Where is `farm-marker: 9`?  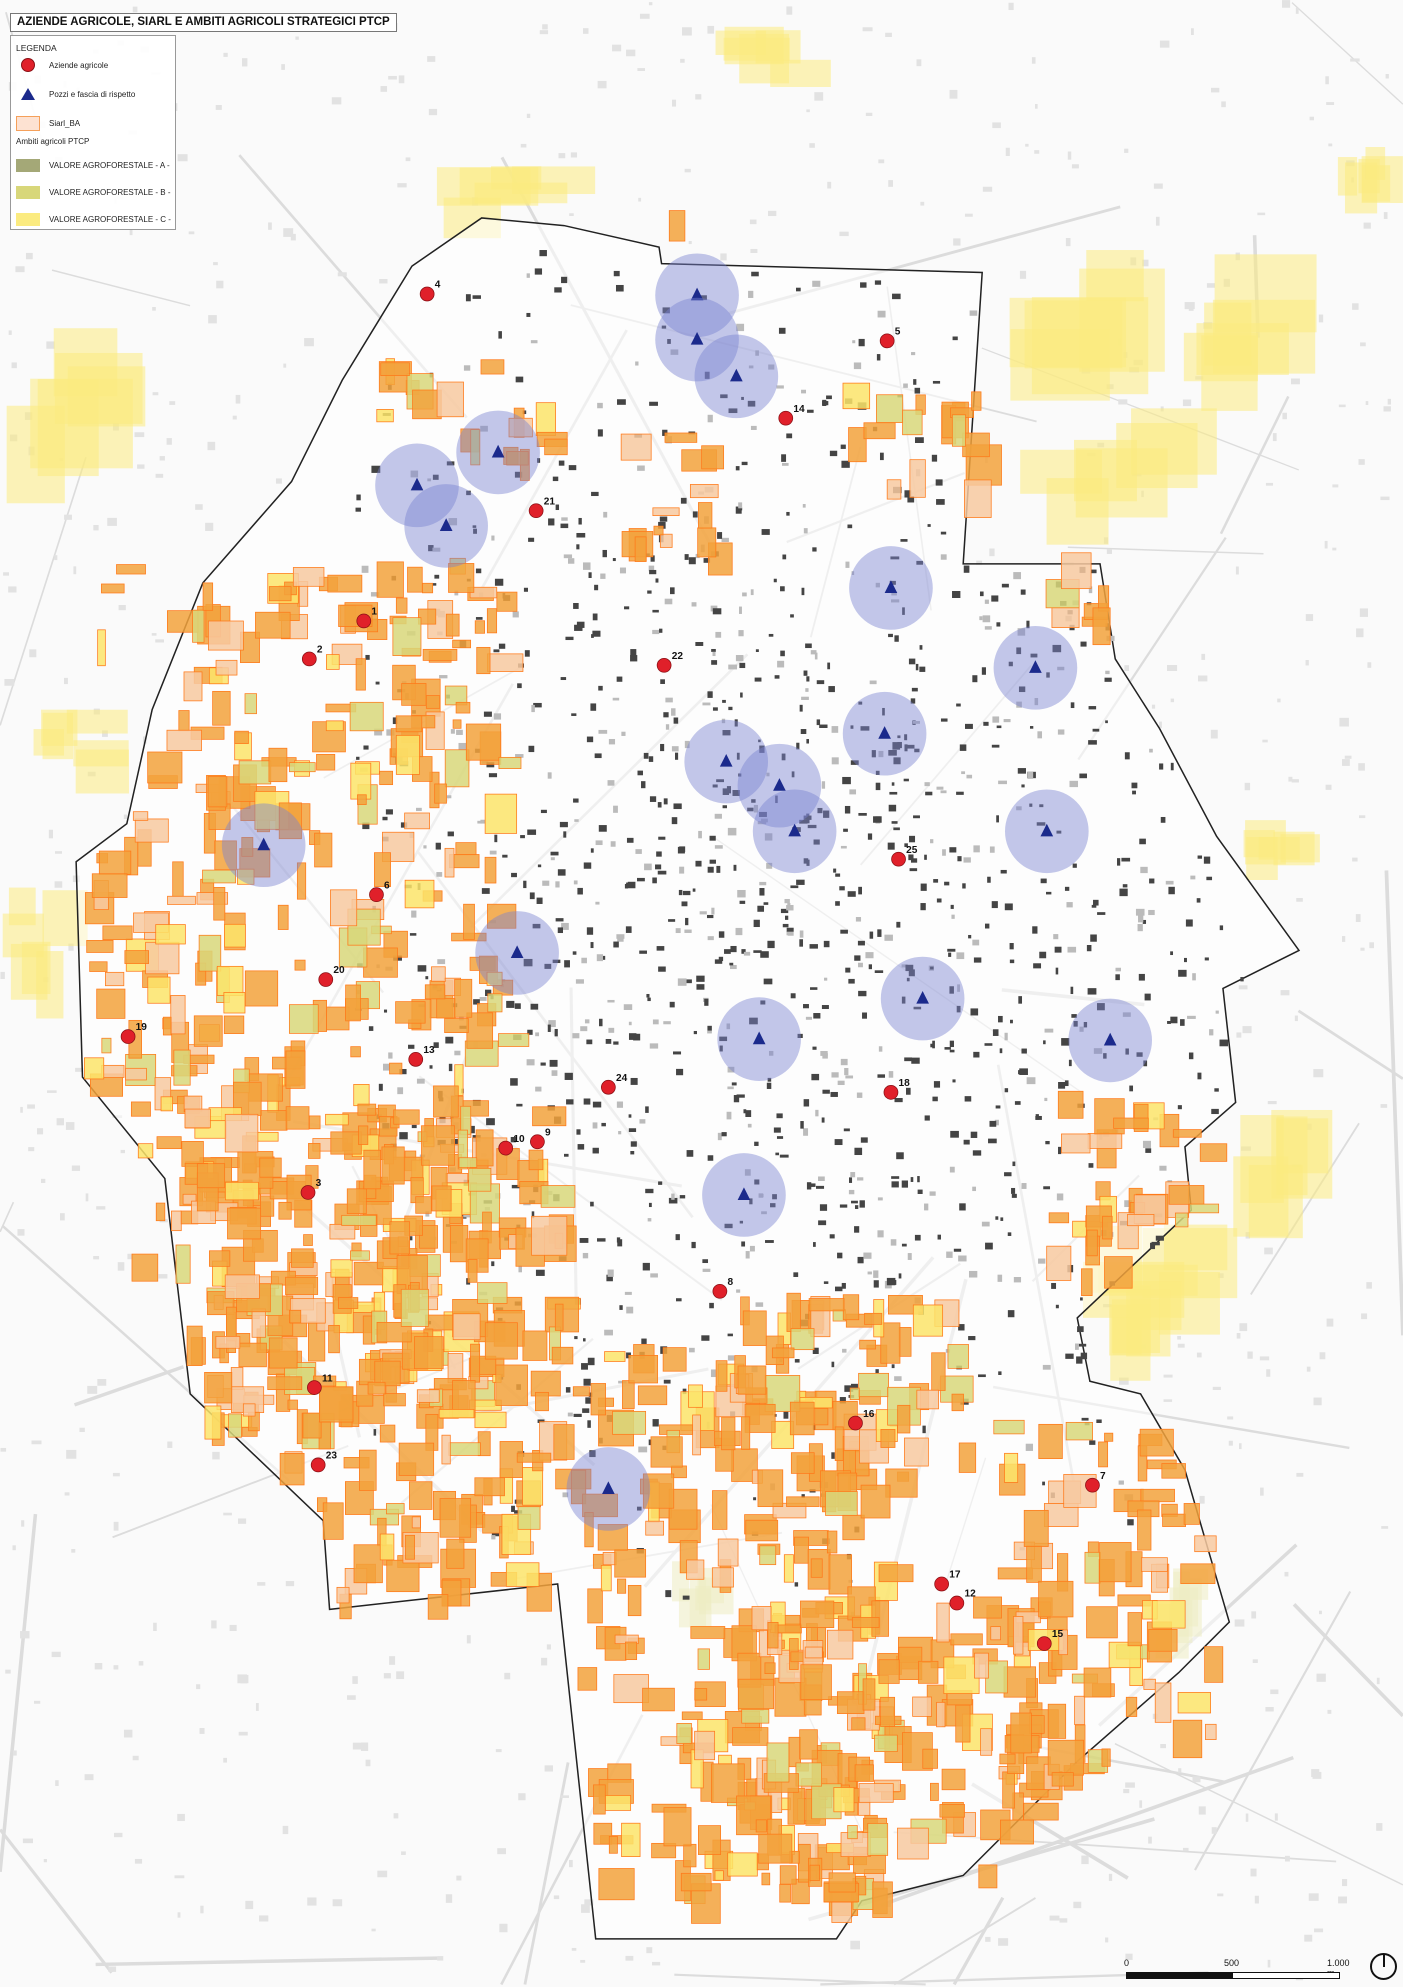 farm-marker: 9 is located at coordinates (540, 1138).